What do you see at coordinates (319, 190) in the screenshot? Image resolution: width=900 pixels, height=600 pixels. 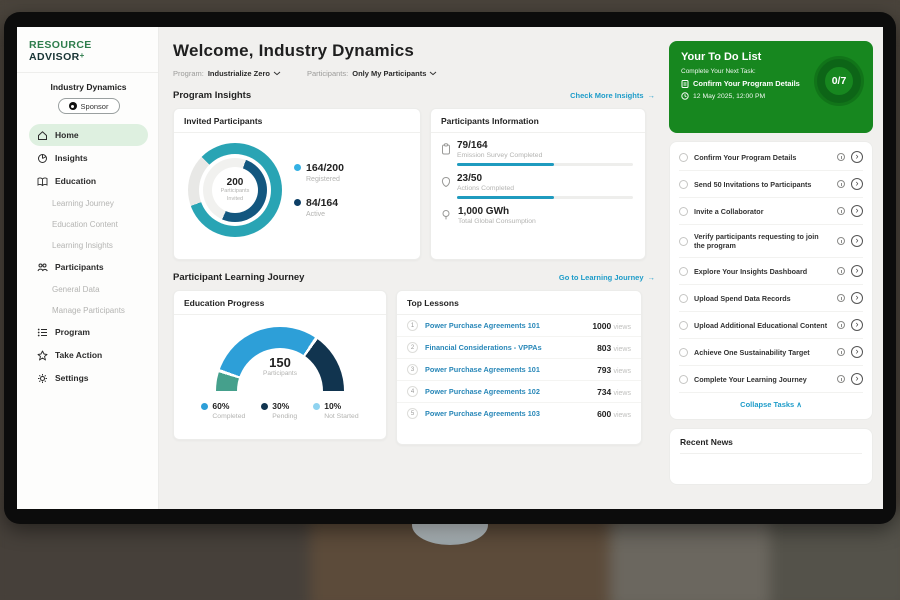 I see `donut-legend: 164/200 Registered 84/164 Active` at bounding box center [319, 190].